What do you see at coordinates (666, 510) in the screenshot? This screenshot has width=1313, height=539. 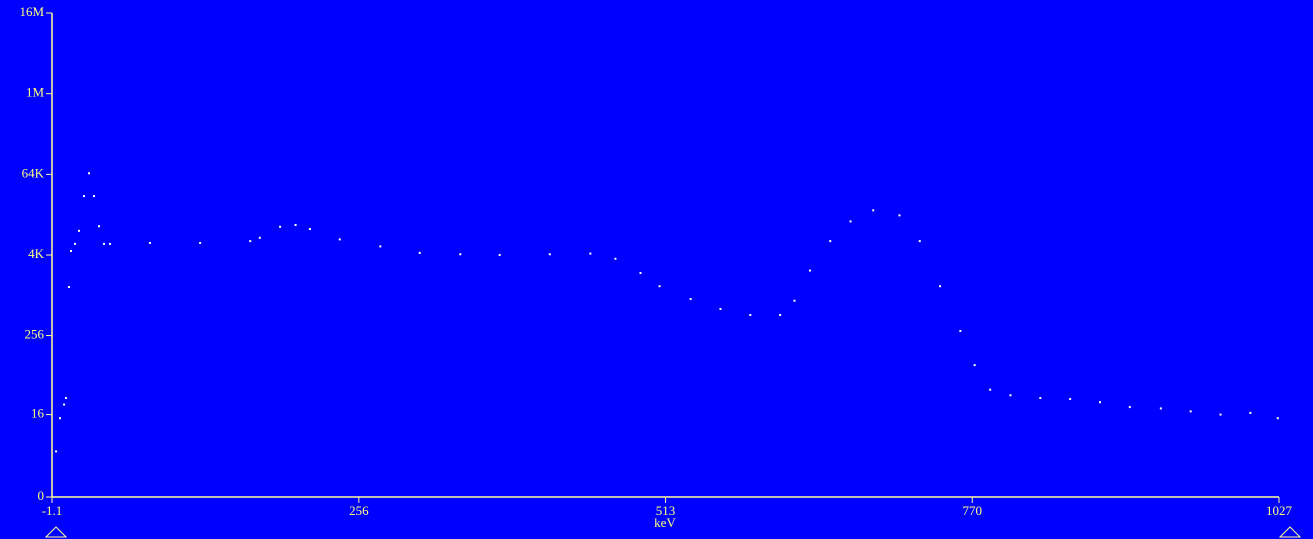 I see `x-tick-label: 513` at bounding box center [666, 510].